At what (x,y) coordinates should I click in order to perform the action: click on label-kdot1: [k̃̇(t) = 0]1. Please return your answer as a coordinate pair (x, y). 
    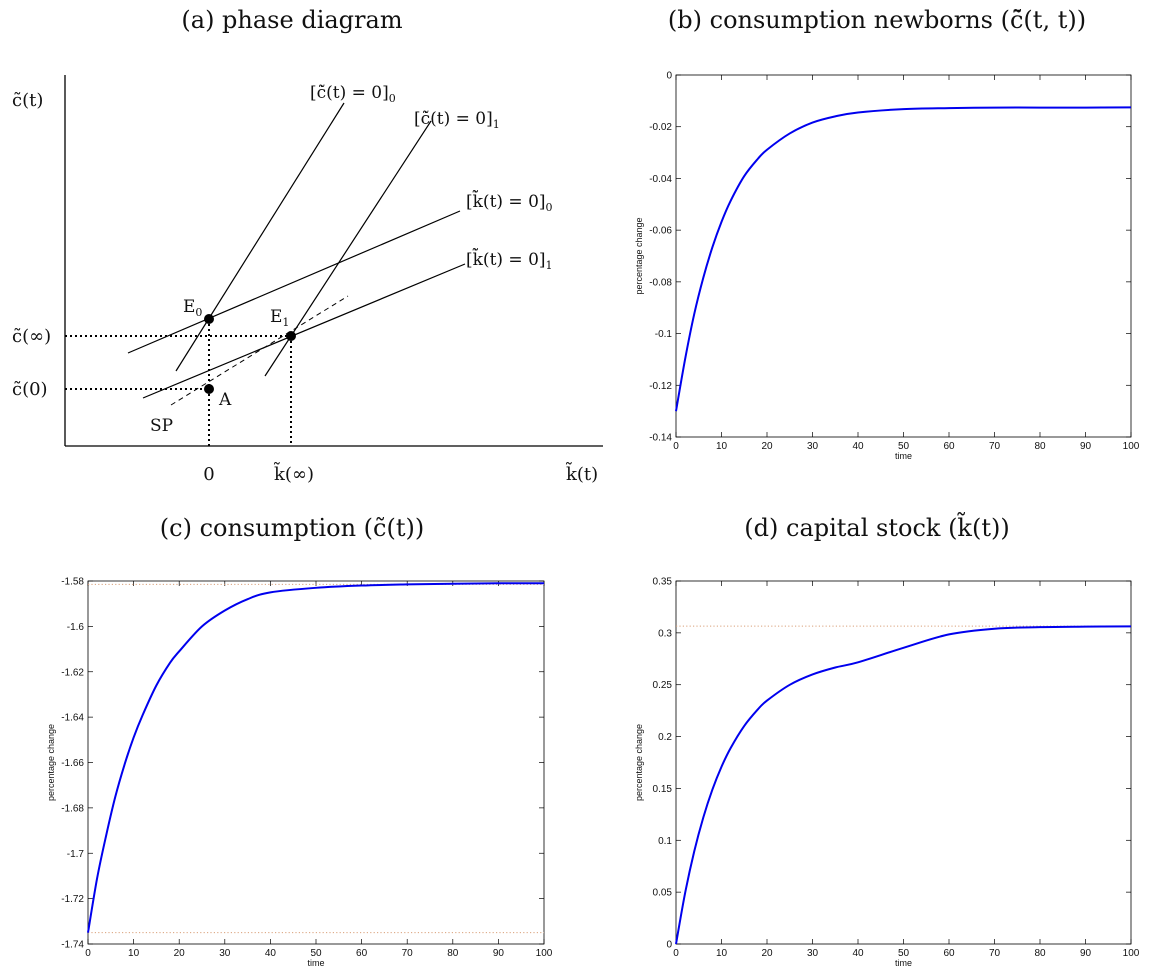
    Looking at the image, I should click on (509, 260).